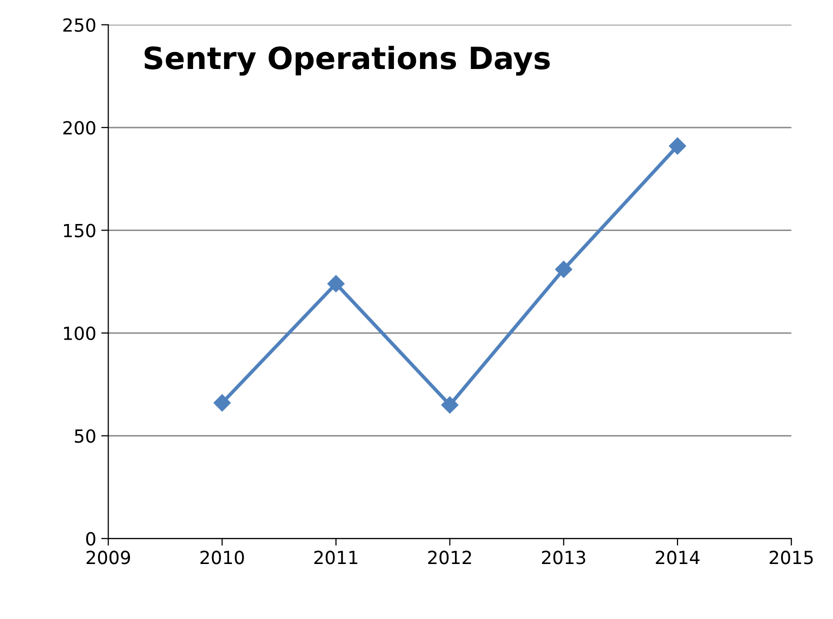 The image size is (833, 619). What do you see at coordinates (91, 539) in the screenshot?
I see `y-tick-label: 0` at bounding box center [91, 539].